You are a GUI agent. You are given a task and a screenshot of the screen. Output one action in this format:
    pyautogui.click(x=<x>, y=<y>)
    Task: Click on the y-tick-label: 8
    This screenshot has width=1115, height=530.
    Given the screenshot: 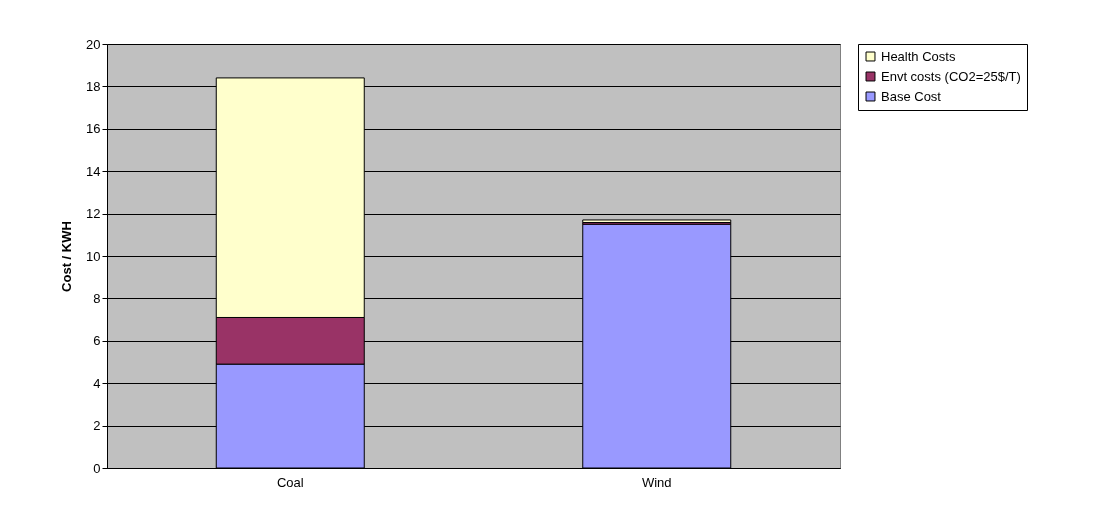 What is the action you would take?
    pyautogui.click(x=97, y=298)
    